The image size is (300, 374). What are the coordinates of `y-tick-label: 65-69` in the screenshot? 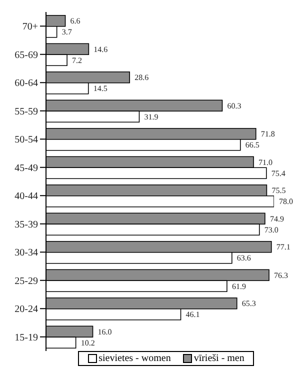 It's located at (26, 55).